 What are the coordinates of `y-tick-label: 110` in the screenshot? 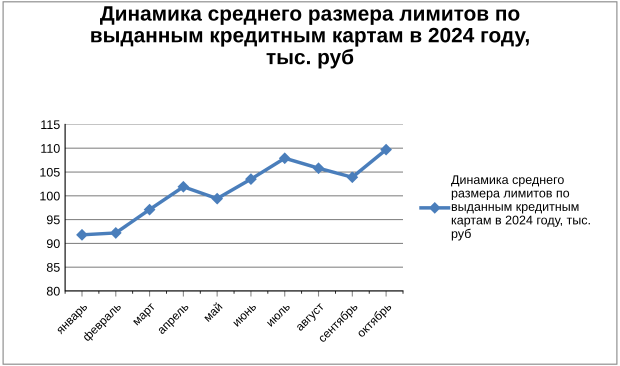 It's located at (50, 148).